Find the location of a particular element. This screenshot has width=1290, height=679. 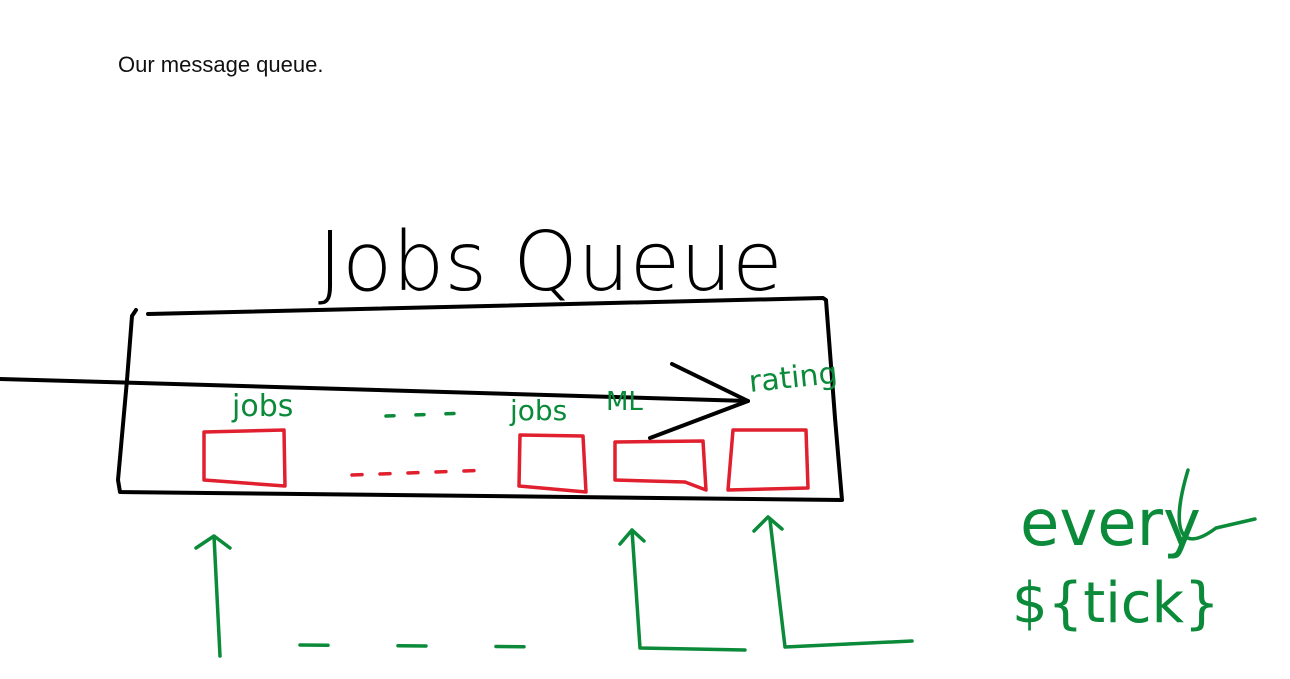

label-jobs-2: jobs is located at coordinates (538, 410).